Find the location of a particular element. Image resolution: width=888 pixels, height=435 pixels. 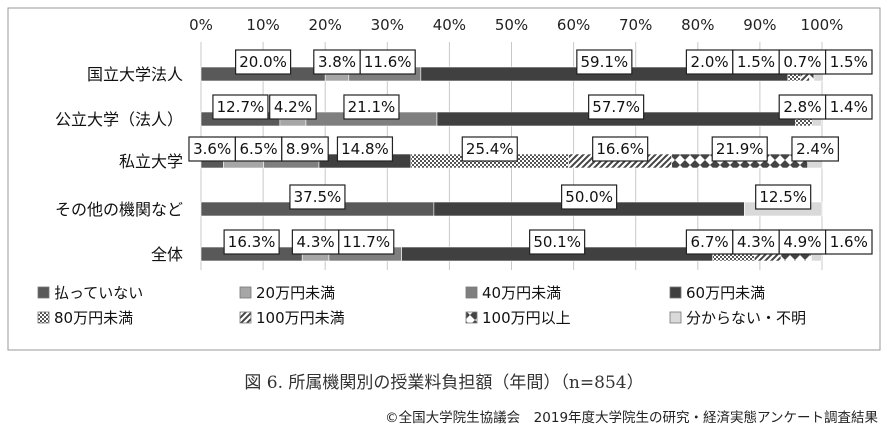

x-tick-label: 50% is located at coordinates (511, 25).